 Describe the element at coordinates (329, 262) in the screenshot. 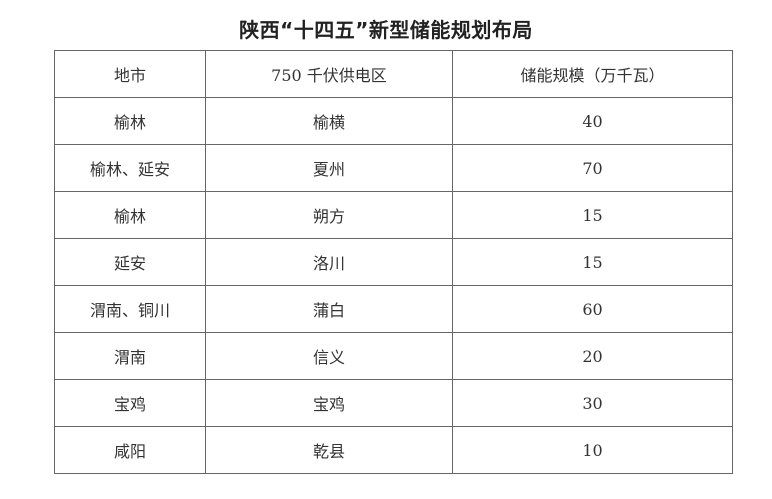

I see `cell-supply-area: 洛川` at that location.